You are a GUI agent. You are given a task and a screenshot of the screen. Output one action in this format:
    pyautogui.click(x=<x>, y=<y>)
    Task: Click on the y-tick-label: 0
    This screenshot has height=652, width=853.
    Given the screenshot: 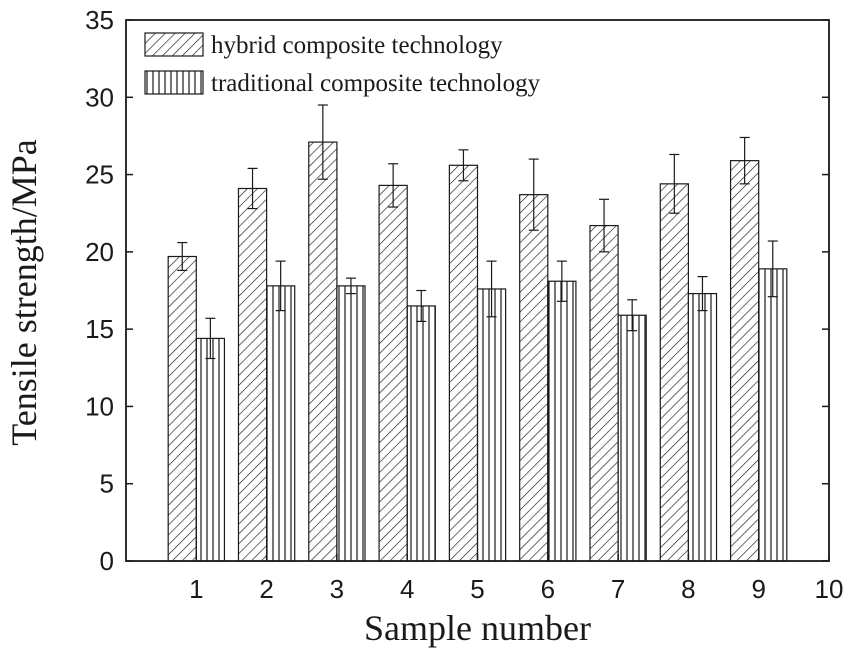 What is the action you would take?
    pyautogui.click(x=107, y=561)
    